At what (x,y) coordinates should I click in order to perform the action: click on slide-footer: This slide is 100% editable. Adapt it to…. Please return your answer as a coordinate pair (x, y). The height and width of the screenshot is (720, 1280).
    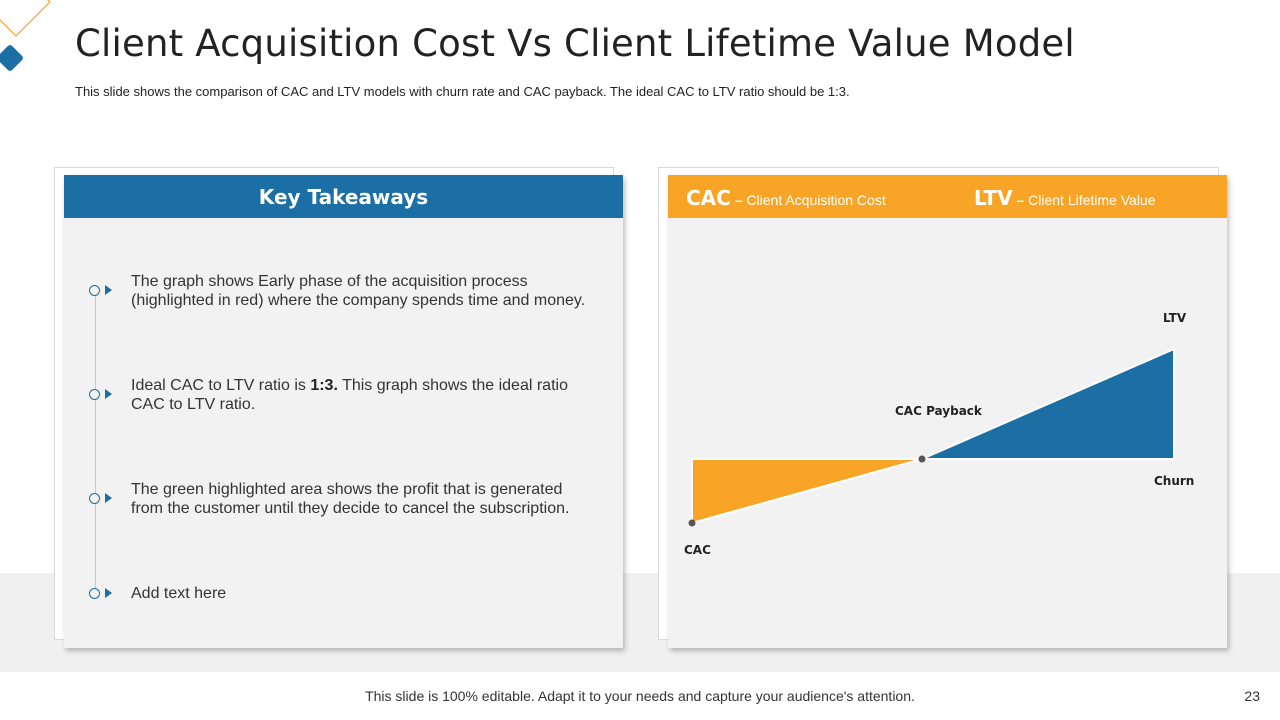
    Looking at the image, I should click on (640, 696).